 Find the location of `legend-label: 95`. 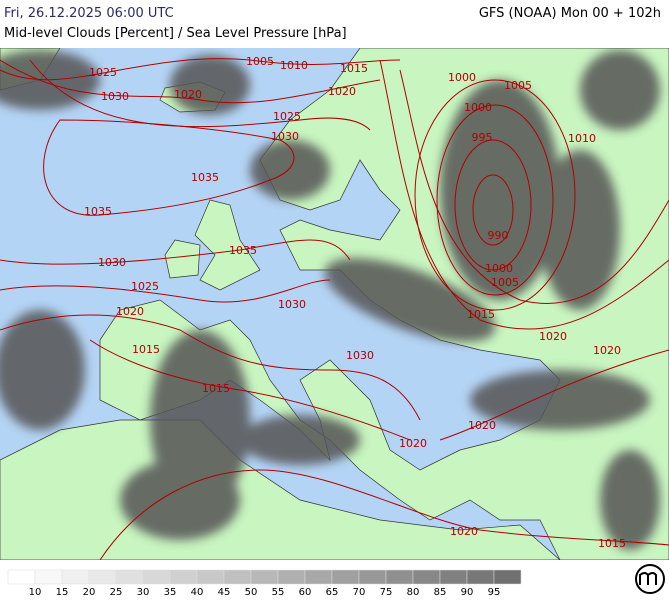

legend-label: 95 is located at coordinates (494, 592).